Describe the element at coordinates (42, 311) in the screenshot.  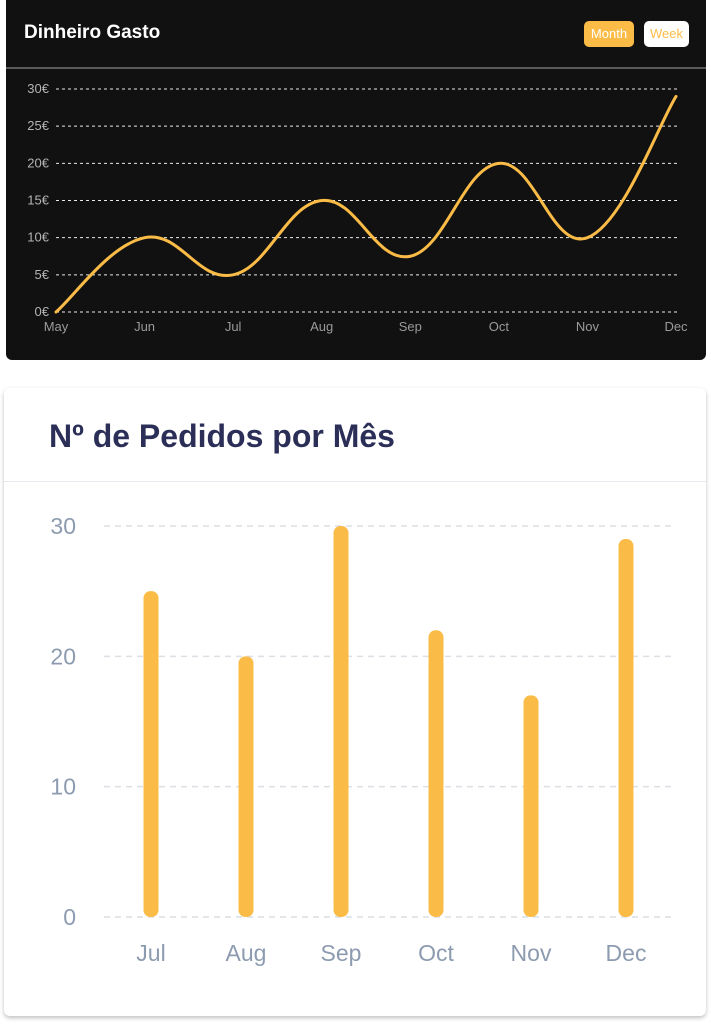
I see `y-tick-label: 0€` at that location.